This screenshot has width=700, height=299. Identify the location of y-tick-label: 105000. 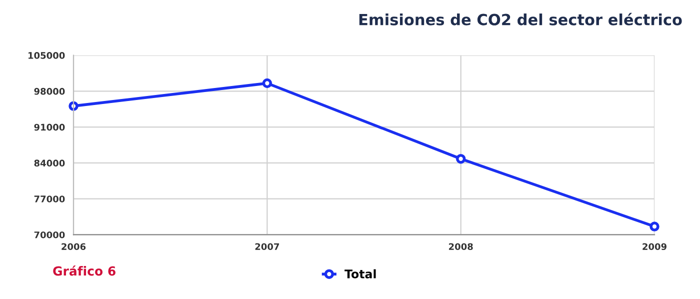
(46, 55).